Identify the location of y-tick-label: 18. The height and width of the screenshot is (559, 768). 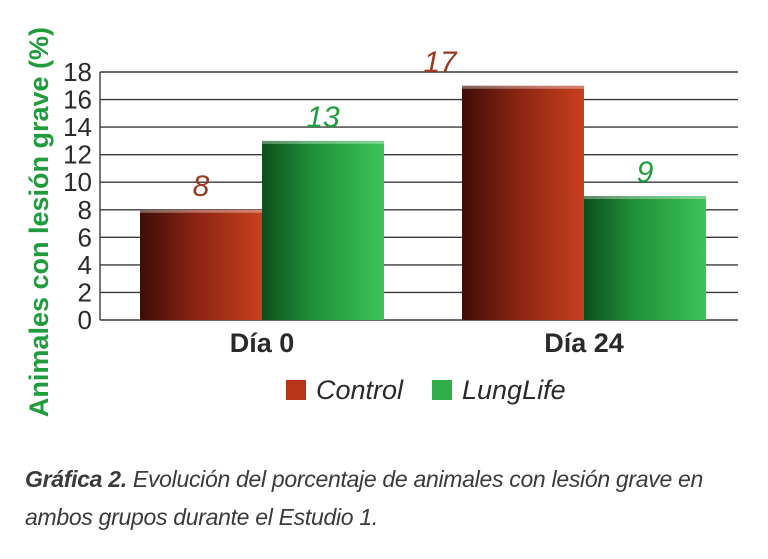
(77, 72).